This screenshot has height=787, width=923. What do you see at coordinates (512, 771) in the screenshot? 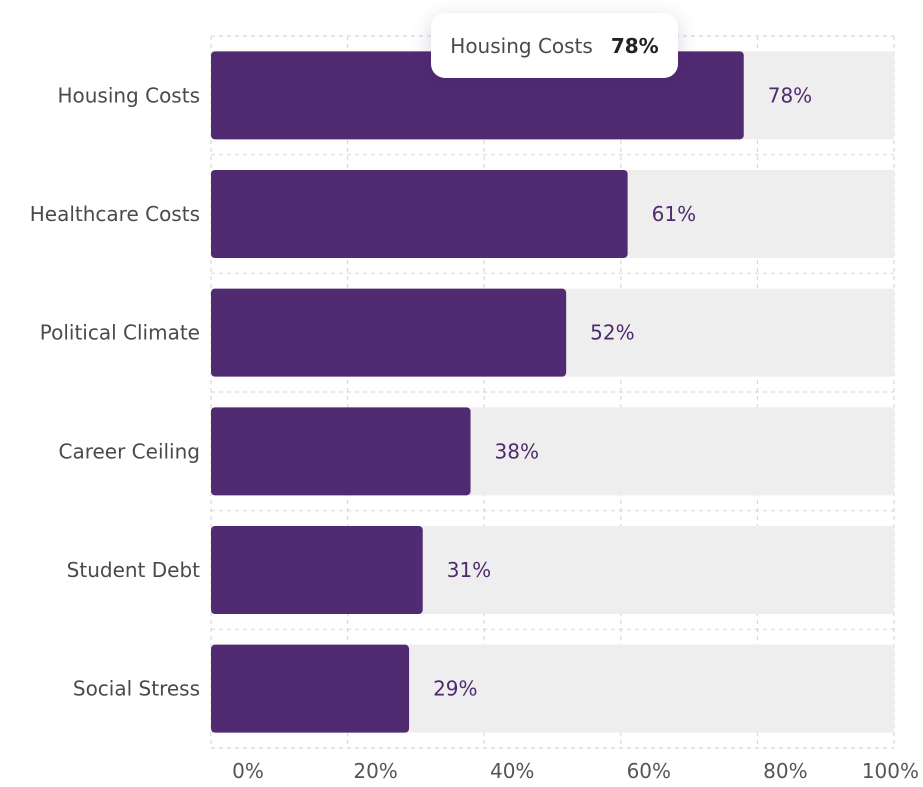
I see `x-tick-label: 40%` at bounding box center [512, 771].